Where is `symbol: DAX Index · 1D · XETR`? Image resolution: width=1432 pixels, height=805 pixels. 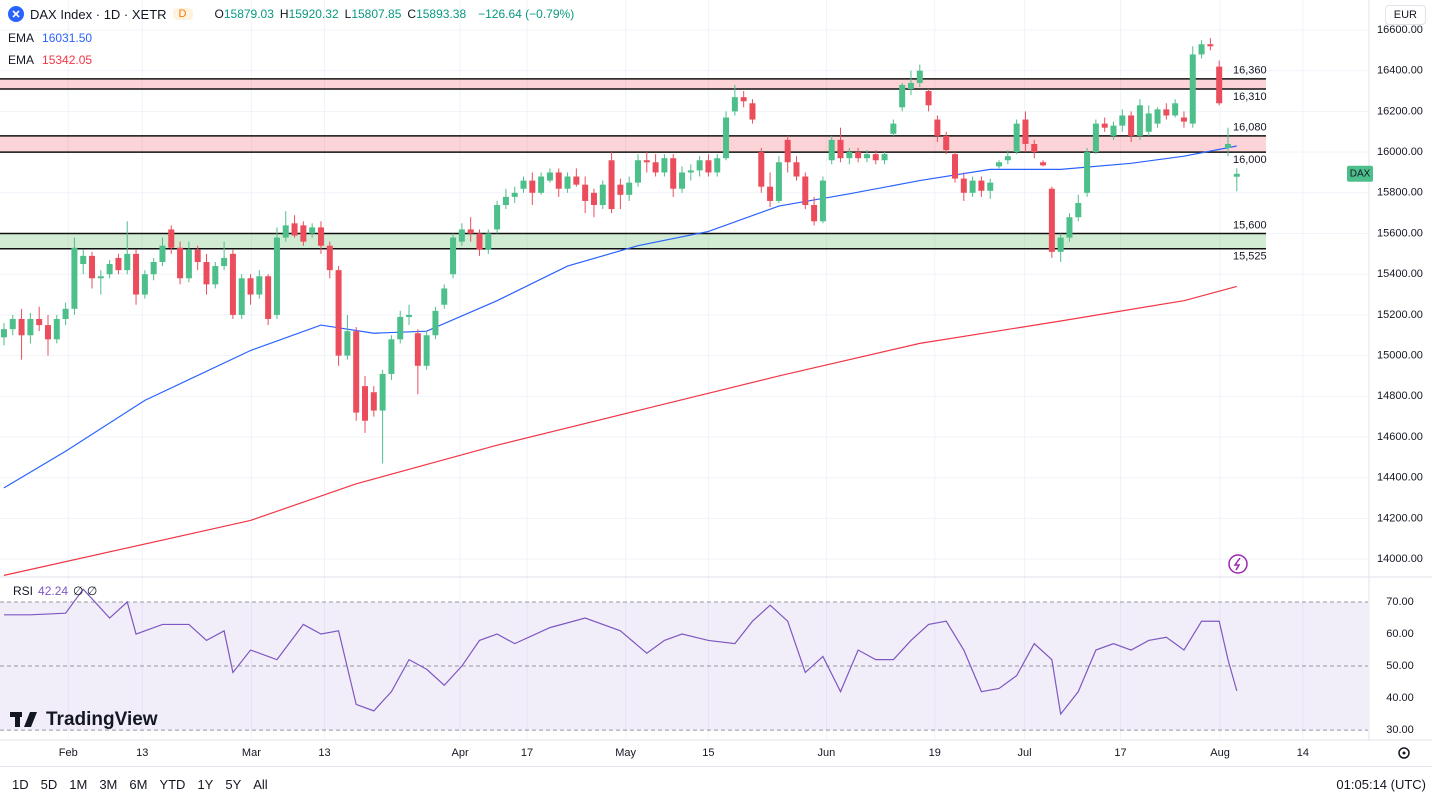 symbol: DAX Index · 1D · XETR is located at coordinates (98, 14).